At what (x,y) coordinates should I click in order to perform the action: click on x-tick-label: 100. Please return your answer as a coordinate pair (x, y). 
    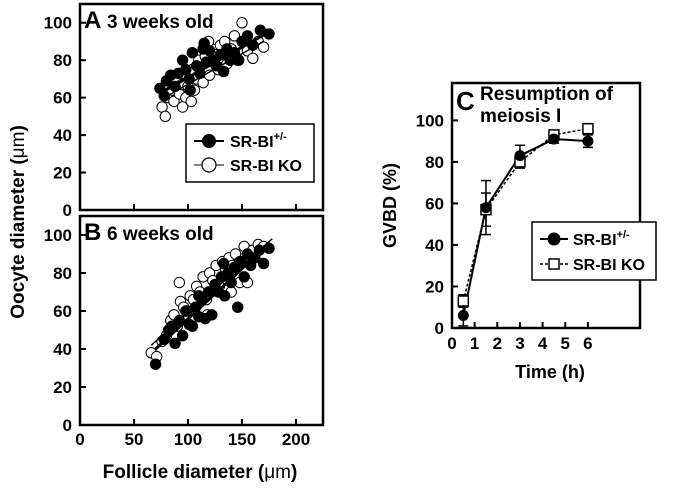
    Looking at the image, I should click on (188, 439).